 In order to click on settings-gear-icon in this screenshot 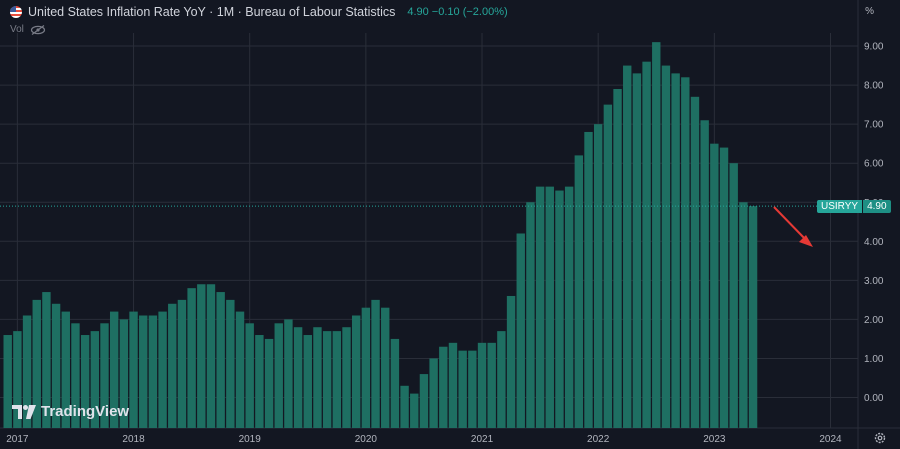, I will do `click(880, 438)`.